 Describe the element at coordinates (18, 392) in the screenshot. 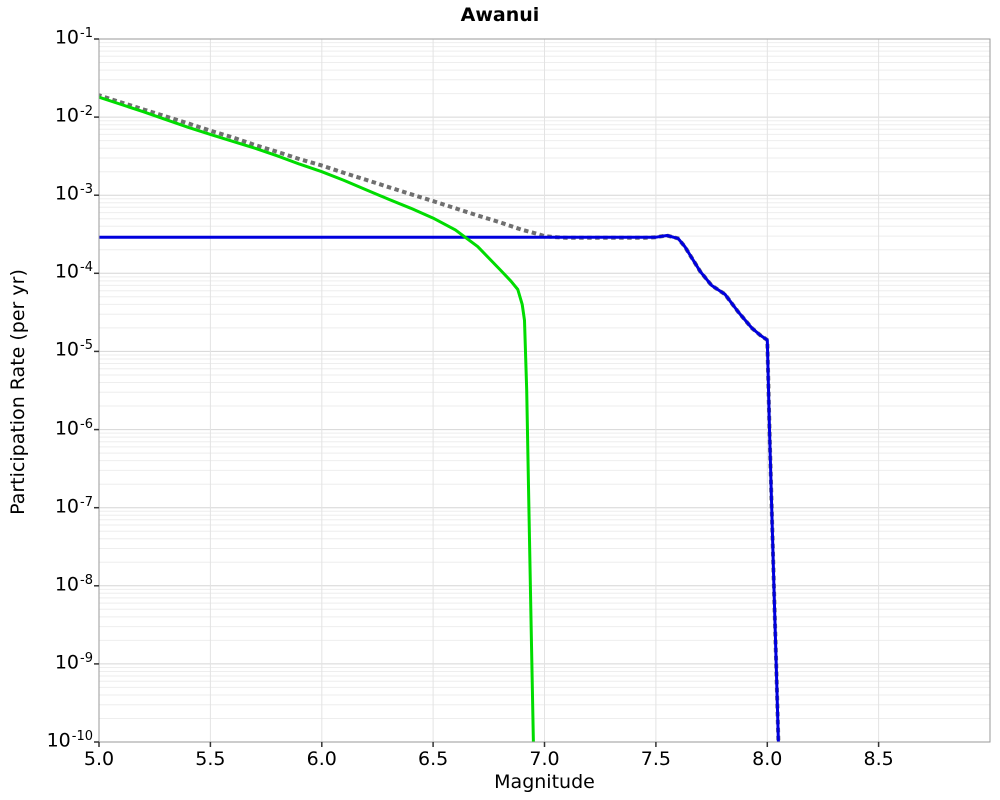

I see `y-axis-label: Participation Rate (per yr)` at that location.